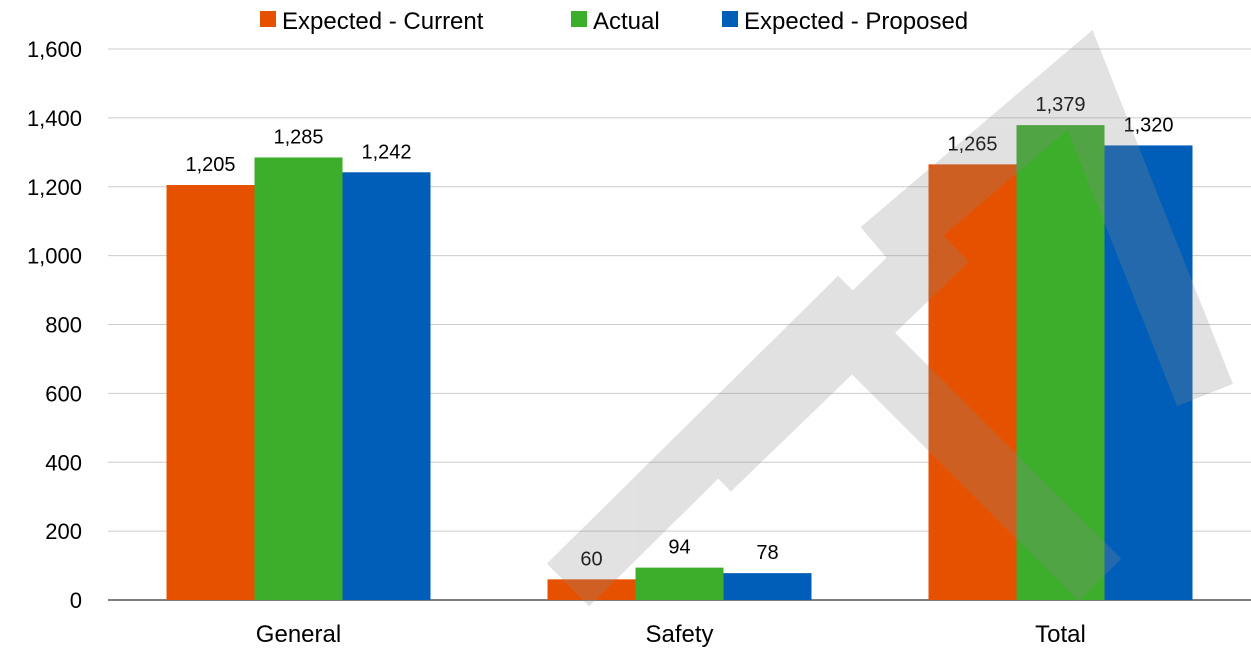 The height and width of the screenshot is (652, 1251). I want to click on bar-safety-expected-proposed, so click(767, 586).